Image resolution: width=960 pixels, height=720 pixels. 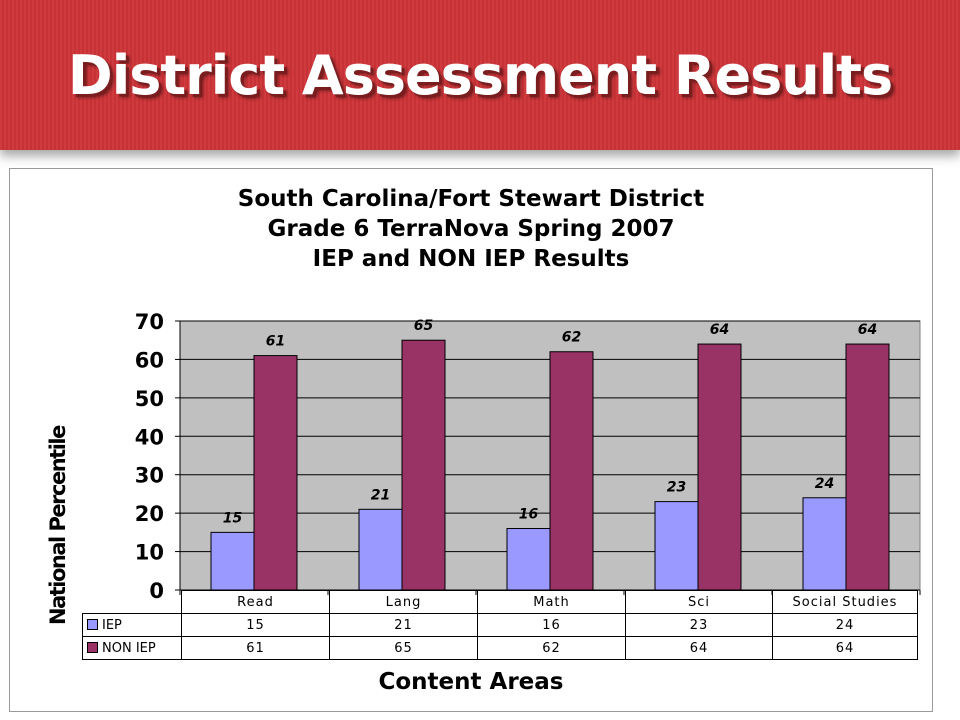 What do you see at coordinates (845, 602) in the screenshot?
I see `table-category-header: Social Studies` at bounding box center [845, 602].